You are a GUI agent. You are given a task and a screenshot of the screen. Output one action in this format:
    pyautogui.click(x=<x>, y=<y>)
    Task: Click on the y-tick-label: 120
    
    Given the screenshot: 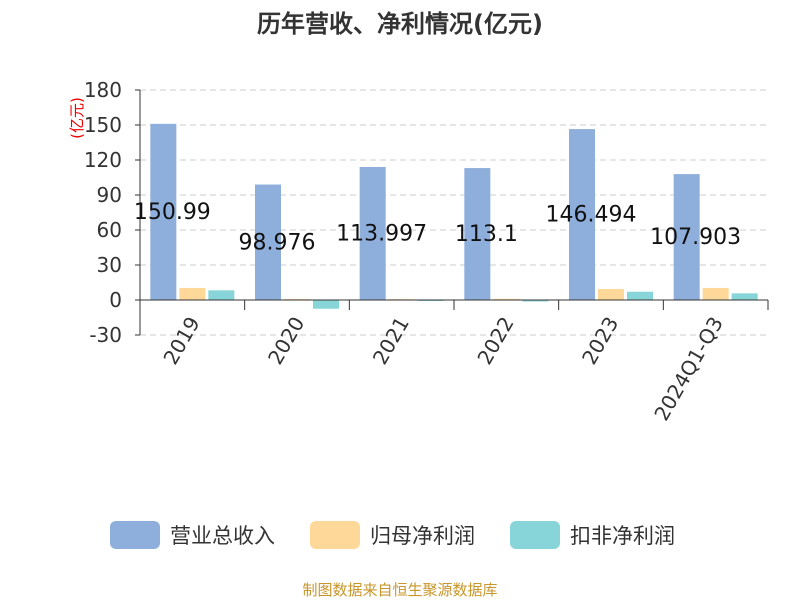 What is the action you would take?
    pyautogui.click(x=103, y=160)
    